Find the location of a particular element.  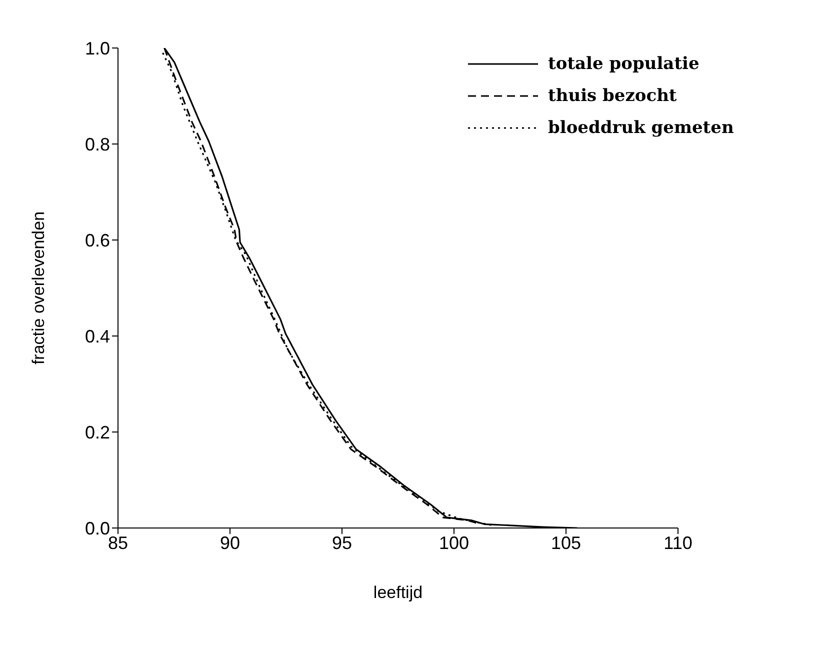

x-tick-label: 105 is located at coordinates (566, 542).